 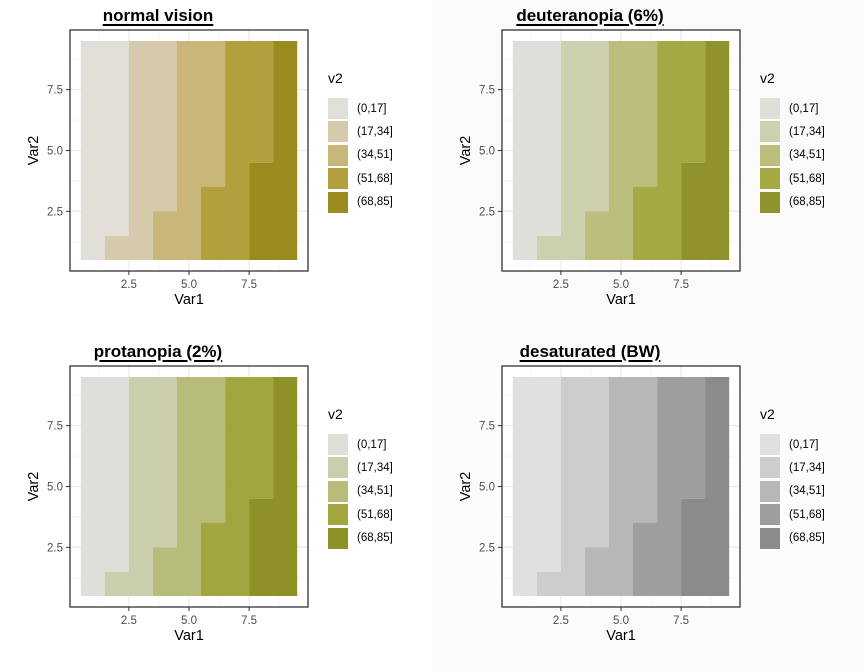 I want to click on panel-title: normal vision, so click(x=158, y=15).